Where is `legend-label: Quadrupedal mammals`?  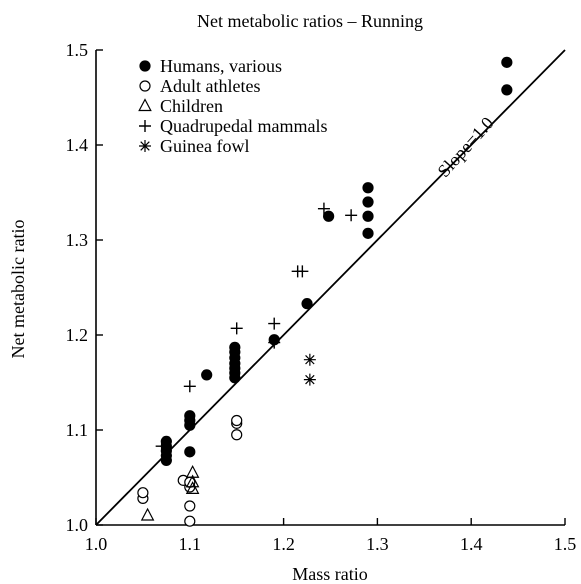
legend-label: Quadrupedal mammals is located at coordinates (243, 126).